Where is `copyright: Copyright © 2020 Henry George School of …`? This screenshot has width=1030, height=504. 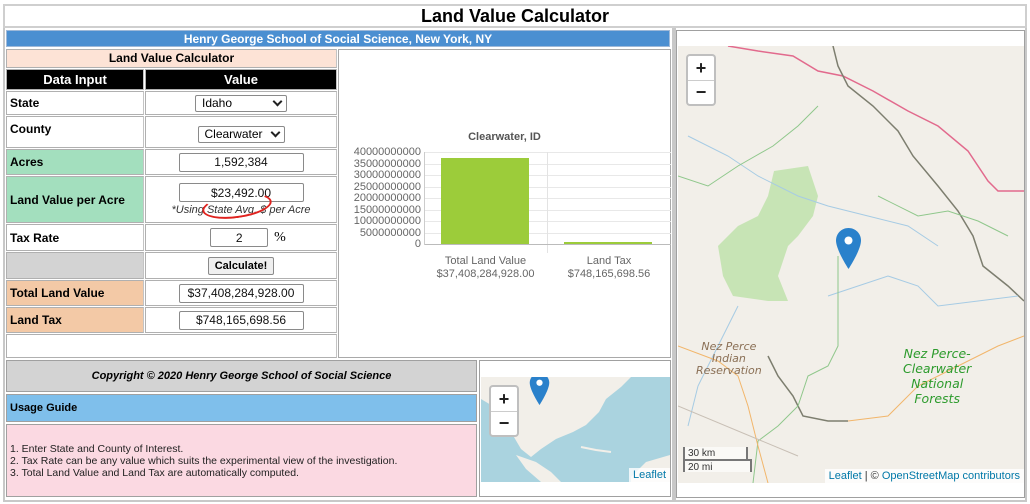 copyright: Copyright © 2020 Henry George School of … is located at coordinates (241, 376).